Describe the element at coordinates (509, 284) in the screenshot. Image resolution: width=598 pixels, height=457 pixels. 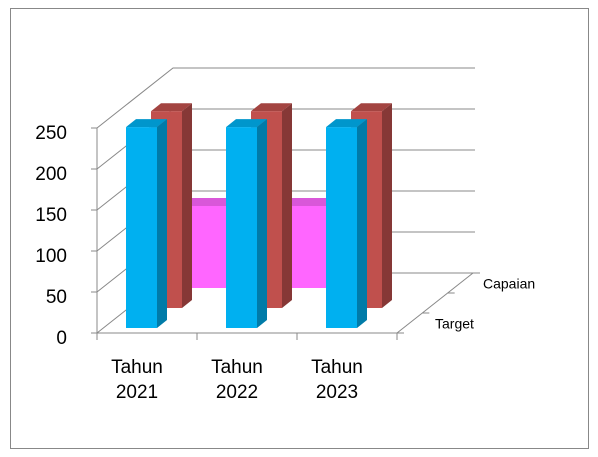
I see `depth-label: Capaian` at that location.